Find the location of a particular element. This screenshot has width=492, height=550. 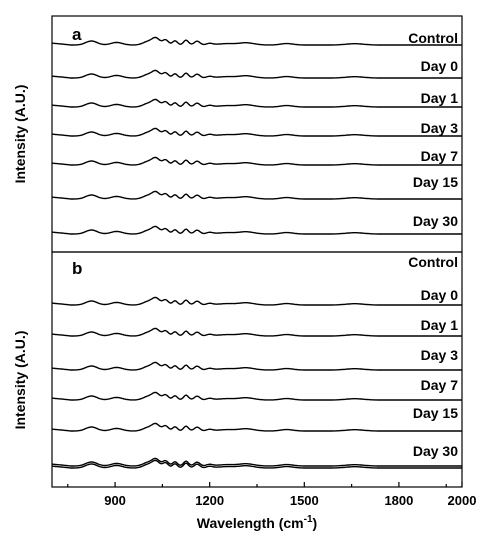

x-axis-label-close: ) is located at coordinates (315, 523).